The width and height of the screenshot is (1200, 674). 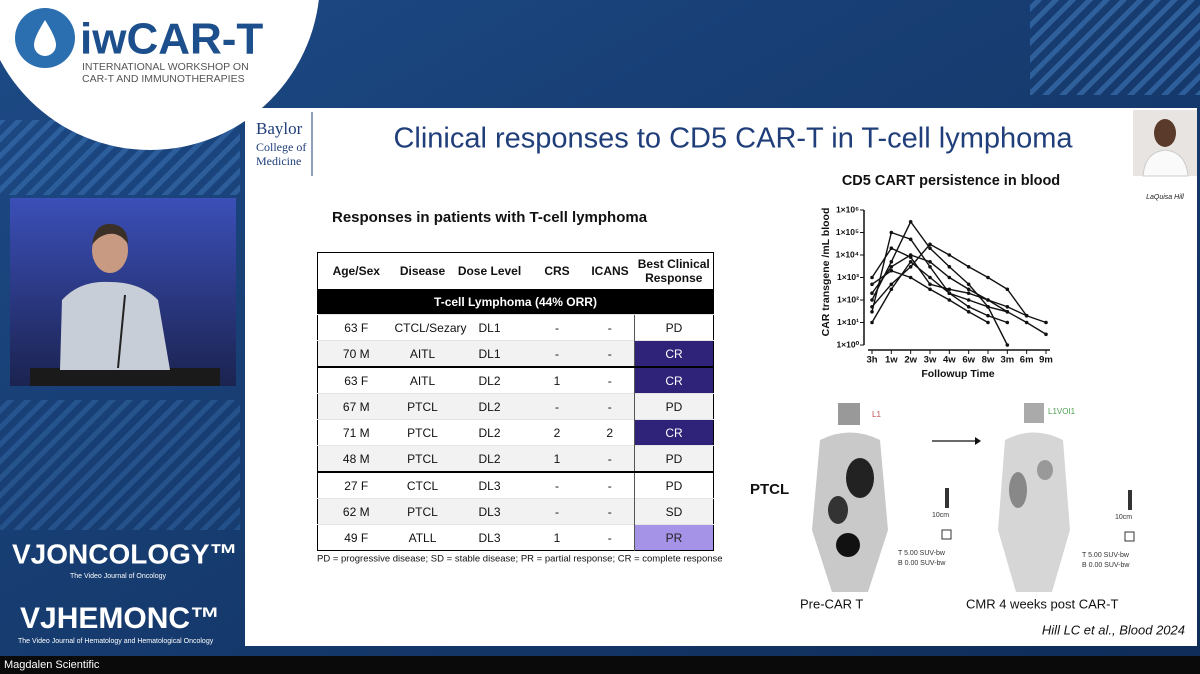 What do you see at coordinates (489, 353) in the screenshot?
I see `table-cell: DL1` at bounding box center [489, 353].